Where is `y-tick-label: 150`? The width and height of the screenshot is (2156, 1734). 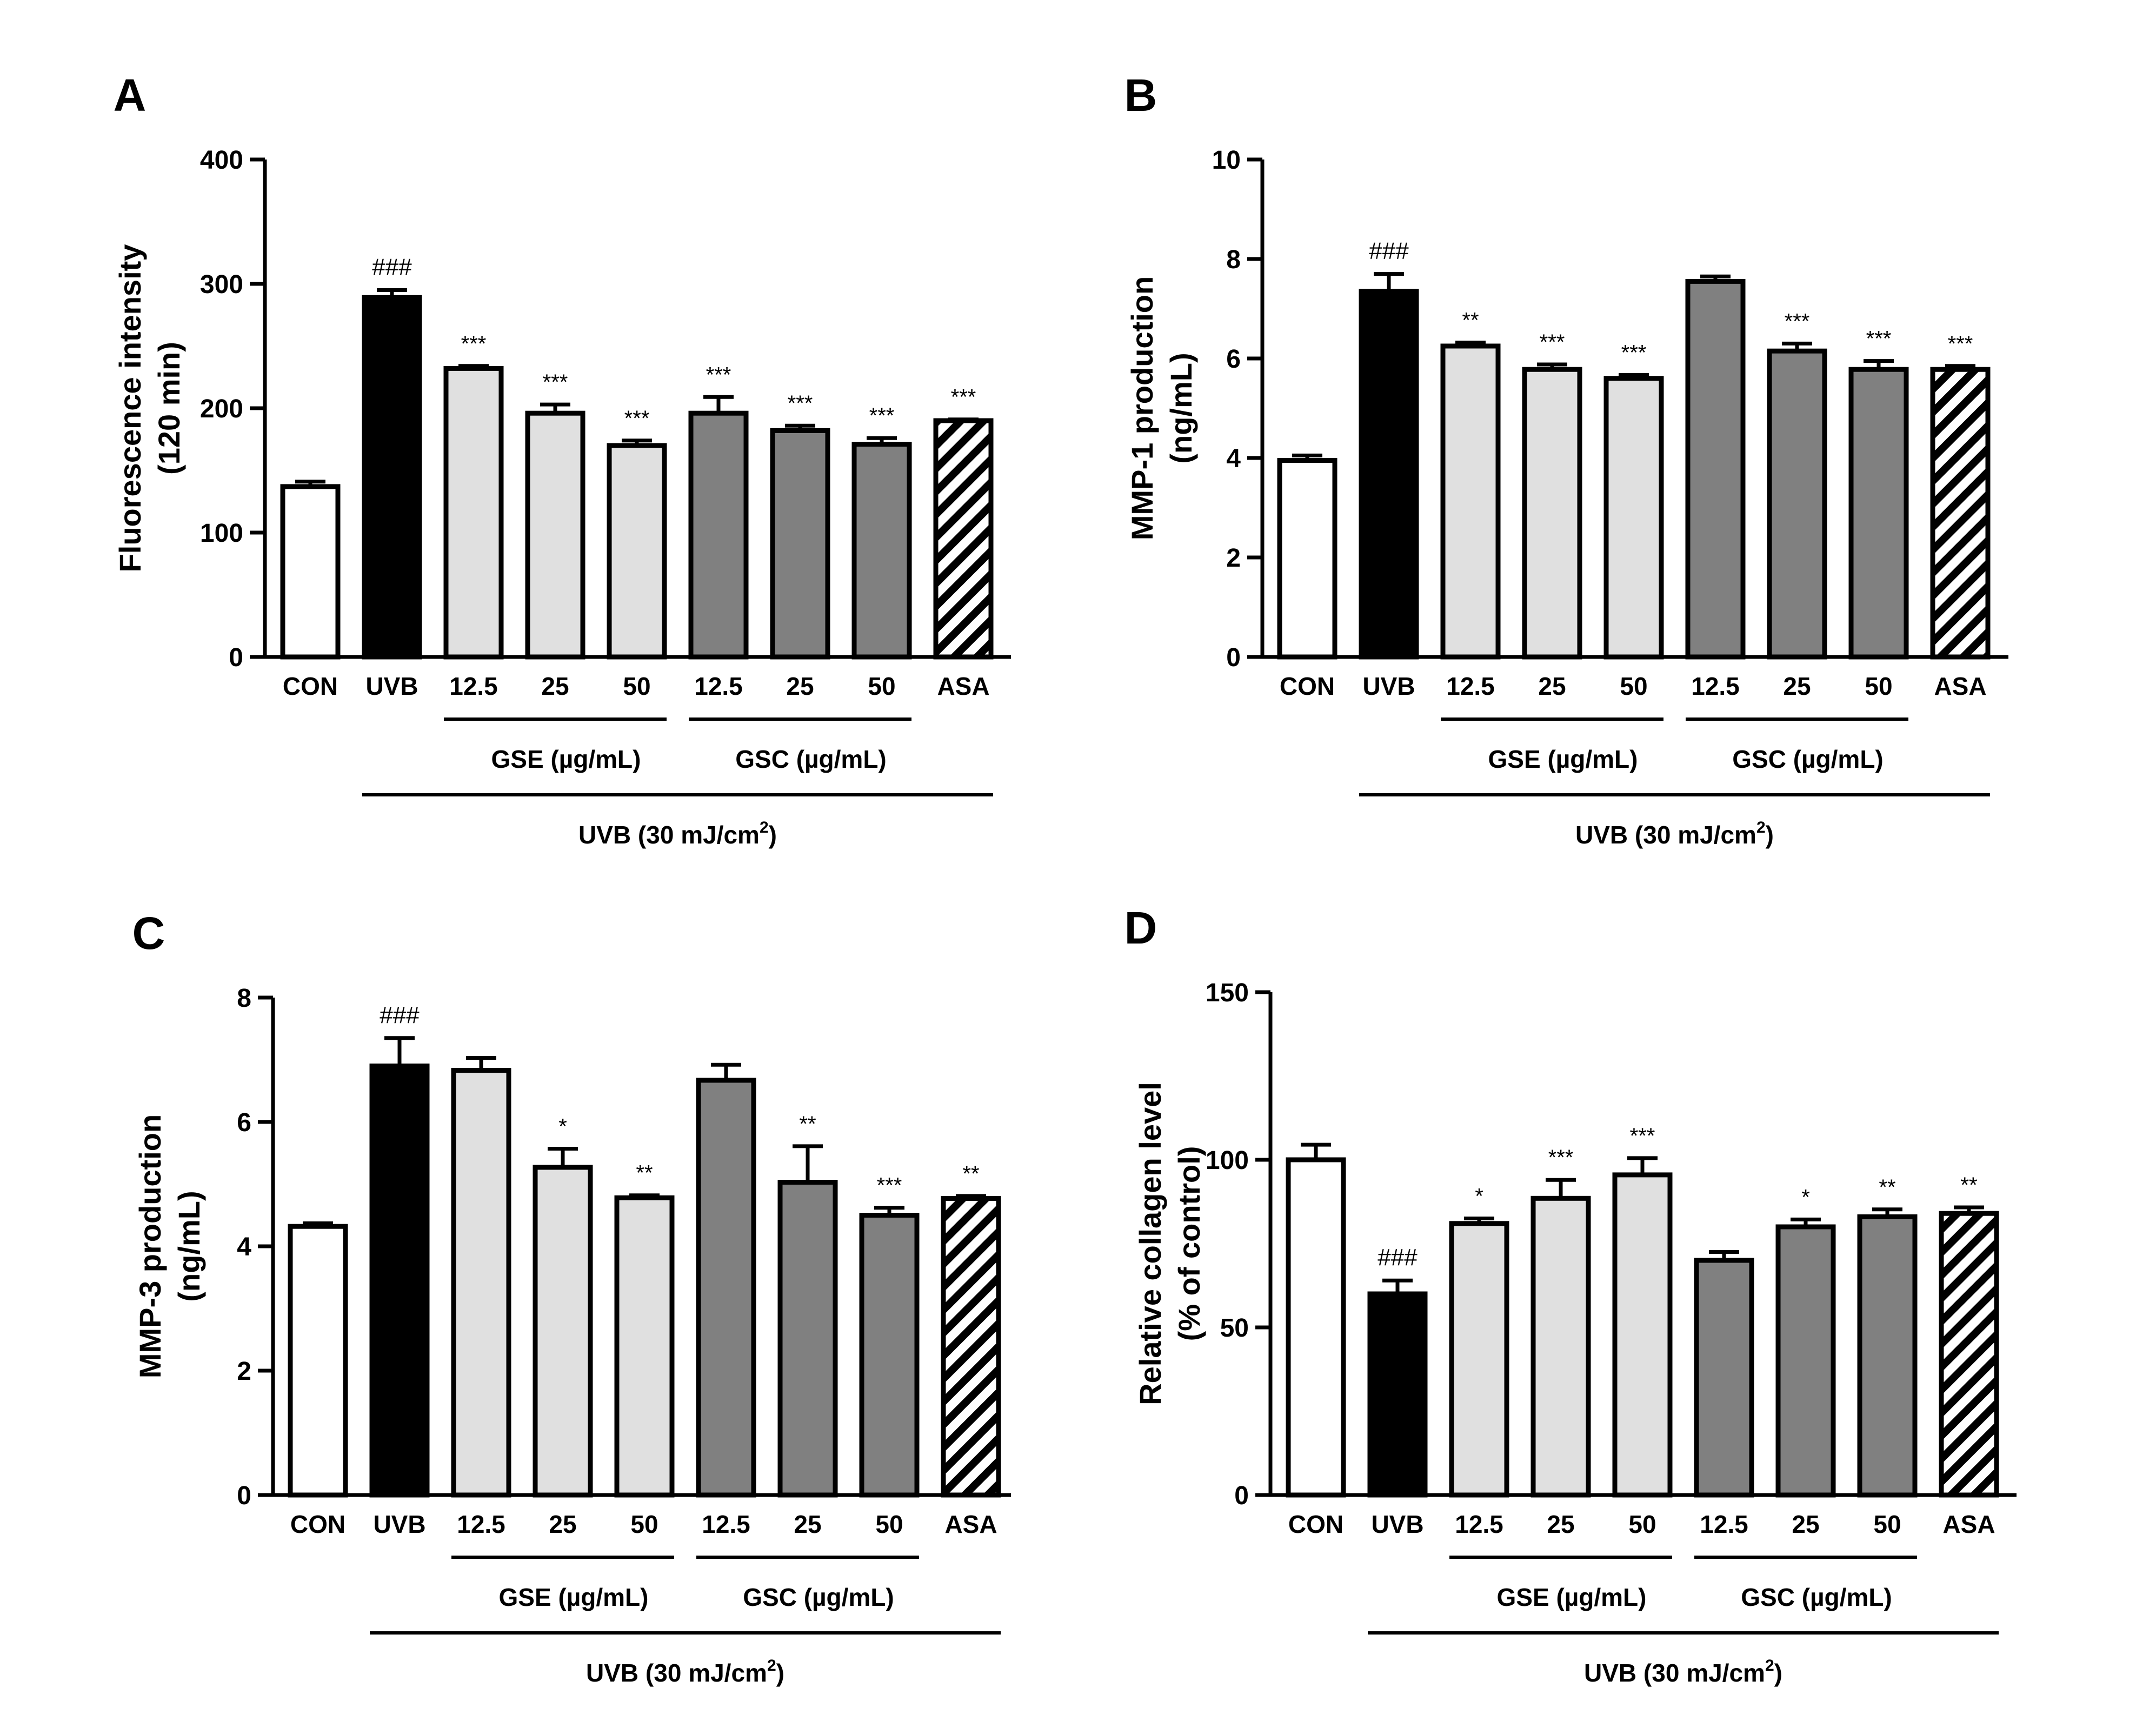
y-tick-label: 150 is located at coordinates (1227, 993).